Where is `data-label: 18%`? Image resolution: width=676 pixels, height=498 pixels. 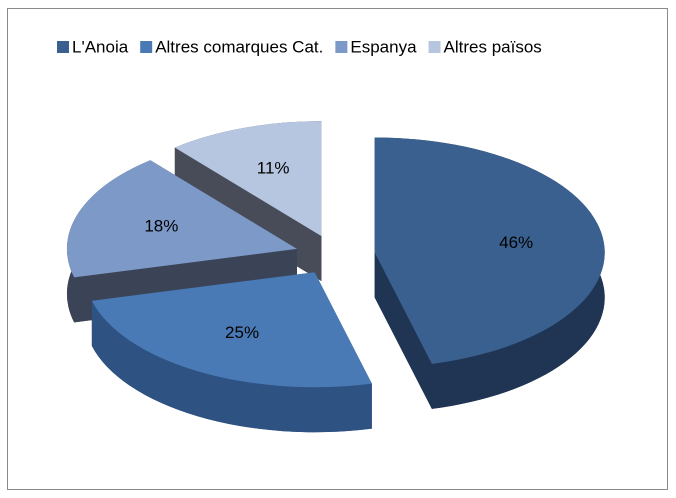
data-label: 18% is located at coordinates (161, 225).